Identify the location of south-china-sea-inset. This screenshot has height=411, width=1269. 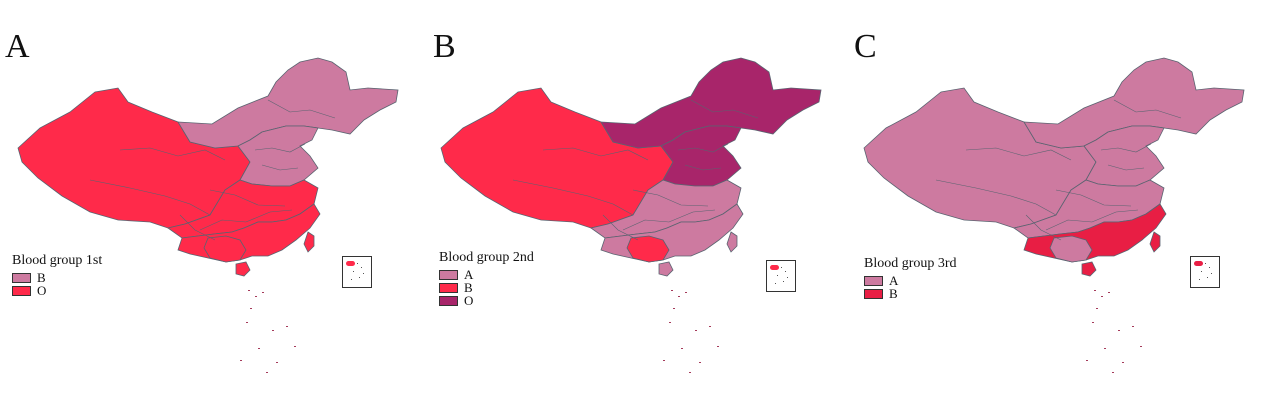
(781, 276).